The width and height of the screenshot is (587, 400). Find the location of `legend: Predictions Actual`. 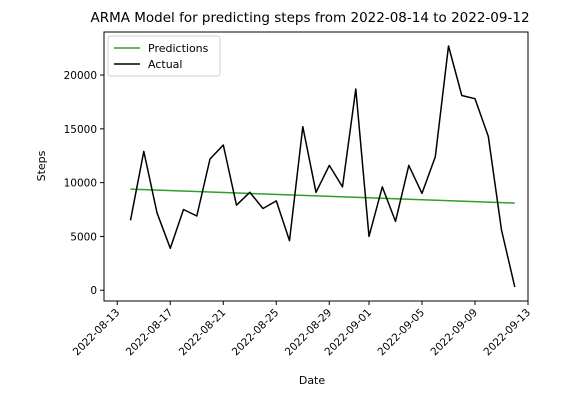

legend: Predictions Actual is located at coordinates (164, 56).